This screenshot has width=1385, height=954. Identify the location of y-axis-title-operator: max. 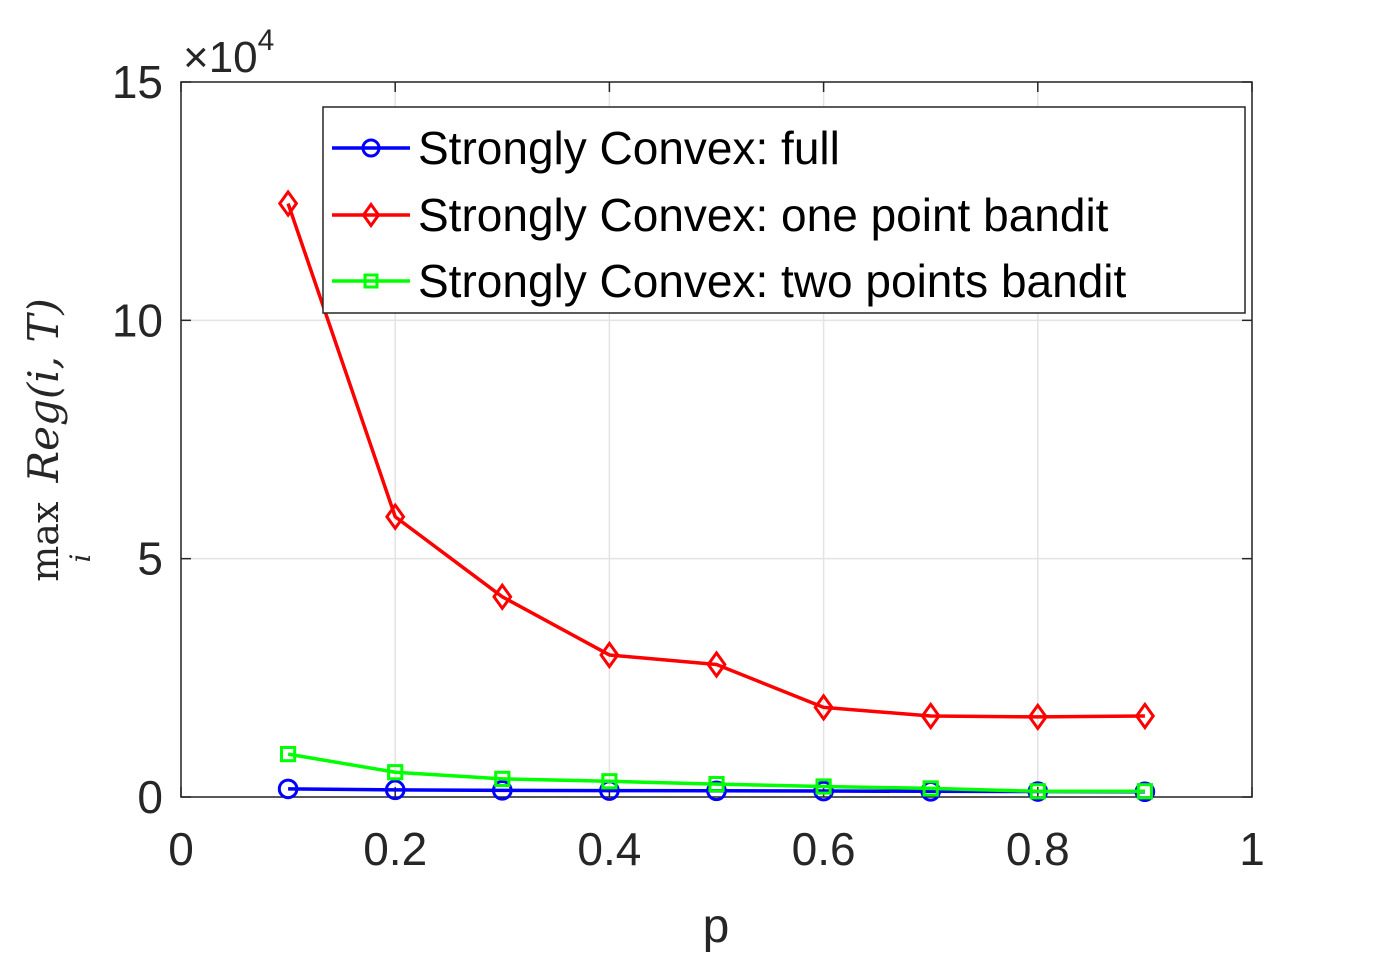
(45, 542).